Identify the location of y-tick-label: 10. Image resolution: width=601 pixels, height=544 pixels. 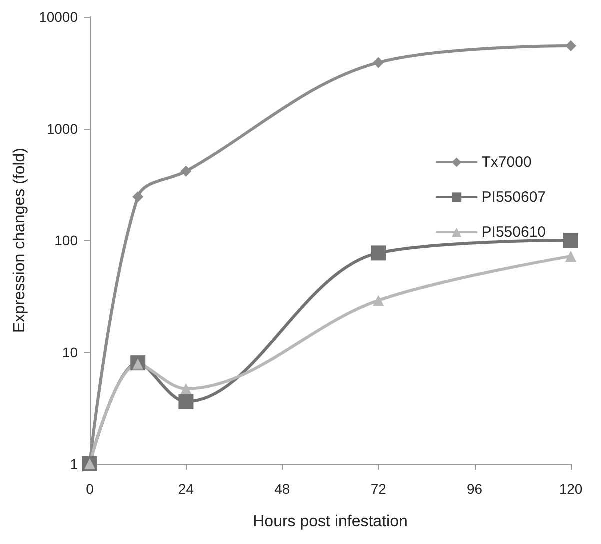
(70, 352).